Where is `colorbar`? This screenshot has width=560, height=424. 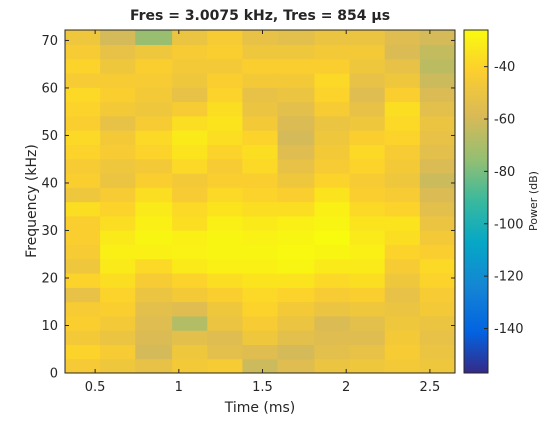
colorbar is located at coordinates (476, 201).